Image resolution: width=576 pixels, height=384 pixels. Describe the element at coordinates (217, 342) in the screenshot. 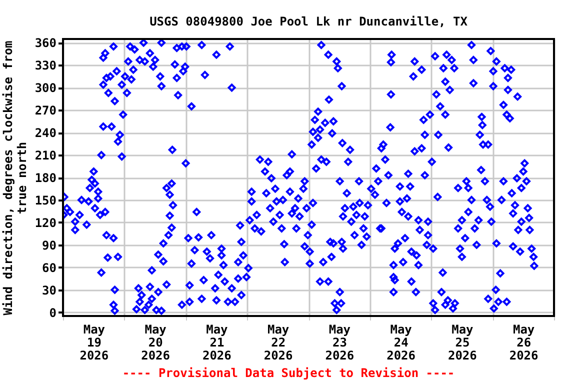

I see `x-tick-label: May 21 2026` at that location.